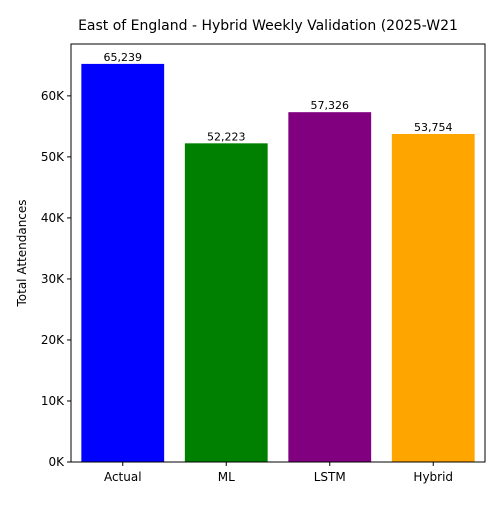  Describe the element at coordinates (123, 263) in the screenshot. I see `bar-actual` at that location.